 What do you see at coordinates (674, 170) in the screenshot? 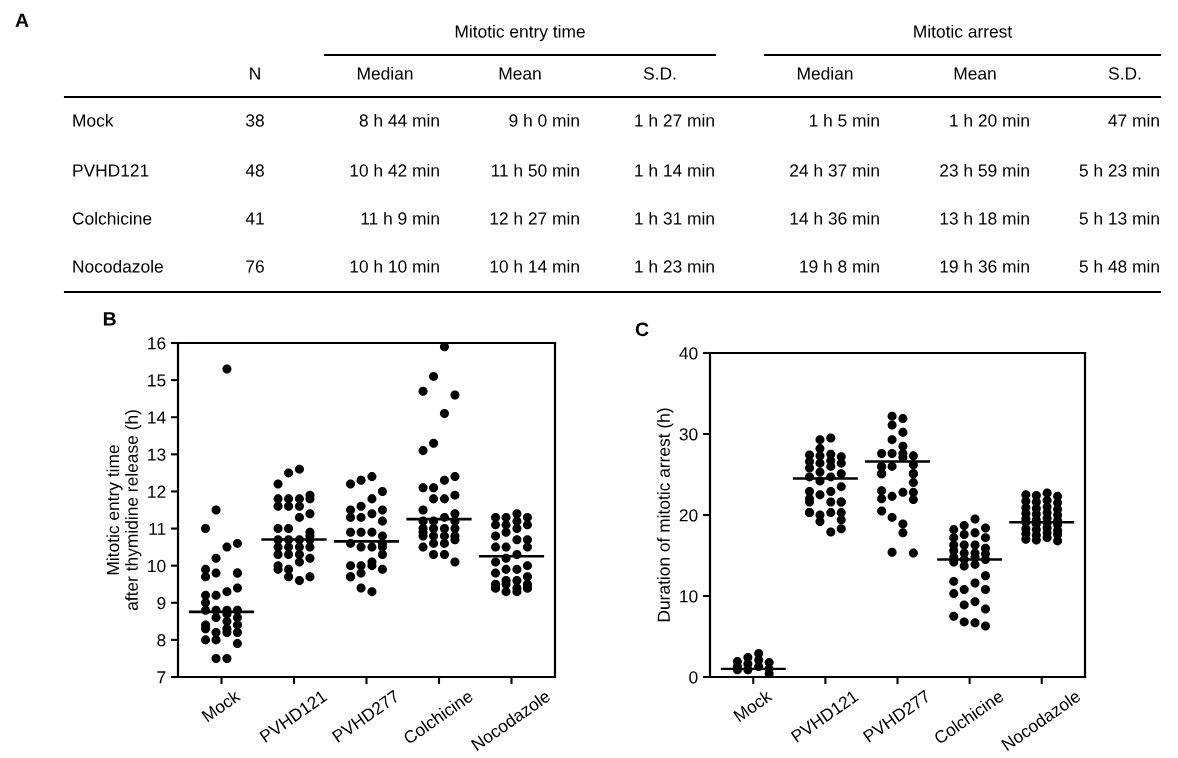
I see `text: 1 h 14 min` at bounding box center [674, 170].